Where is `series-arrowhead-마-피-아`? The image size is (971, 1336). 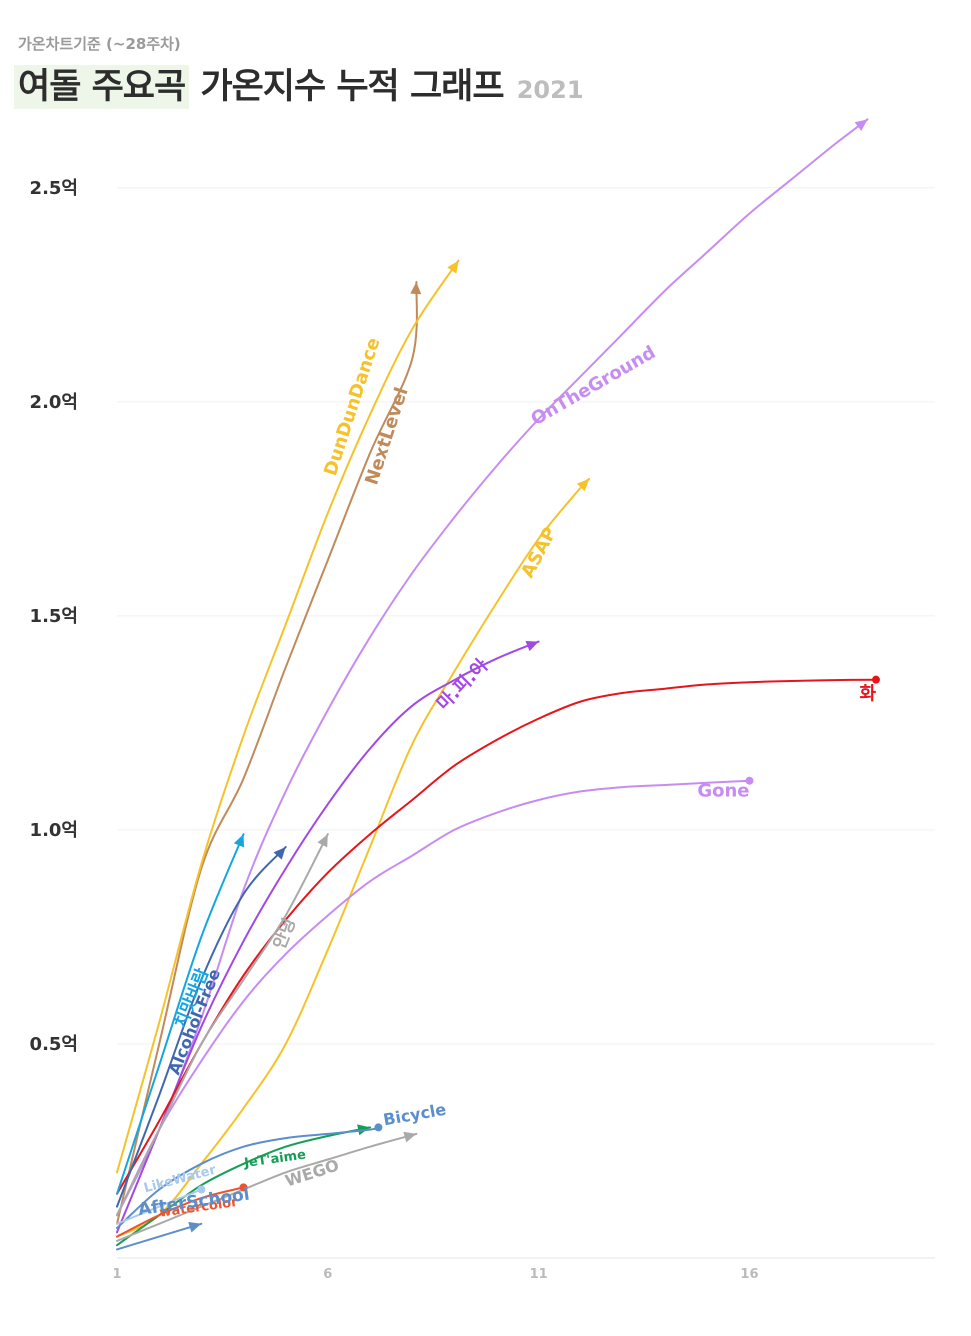 series-arrowhead-마-피-아 is located at coordinates (532, 646).